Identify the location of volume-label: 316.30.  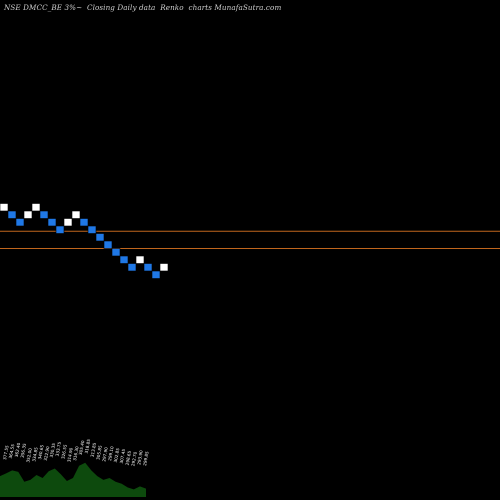
(76, 454).